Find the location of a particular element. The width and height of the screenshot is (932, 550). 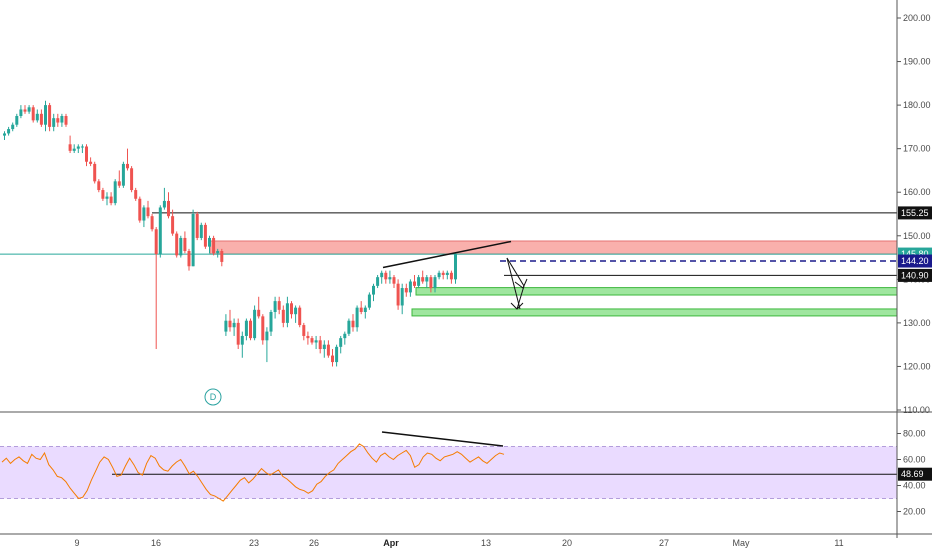

session-marker: D is located at coordinates (213, 397).